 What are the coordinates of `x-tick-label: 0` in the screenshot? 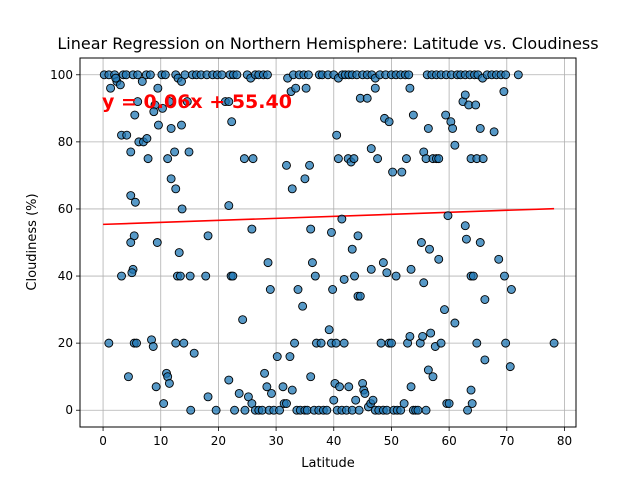 It's located at (103, 441).